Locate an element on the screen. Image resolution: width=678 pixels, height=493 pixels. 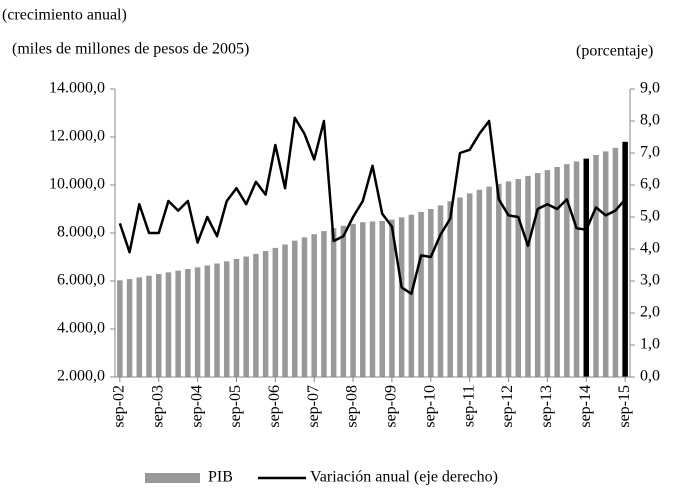
y-tick-label: 6.000,0 is located at coordinates (81, 280).